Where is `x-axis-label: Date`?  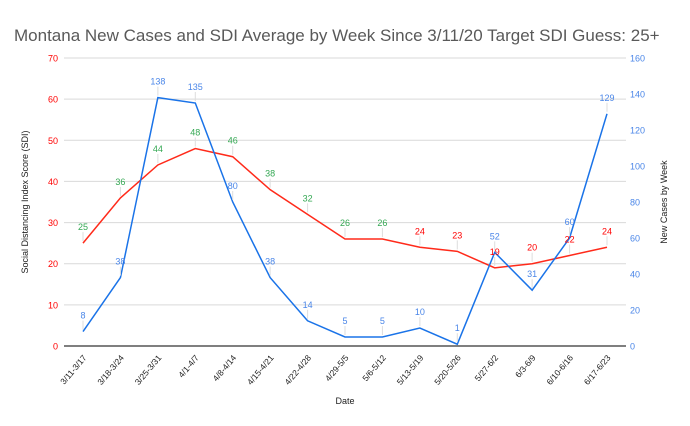 x-axis-label: Date is located at coordinates (344, 401).